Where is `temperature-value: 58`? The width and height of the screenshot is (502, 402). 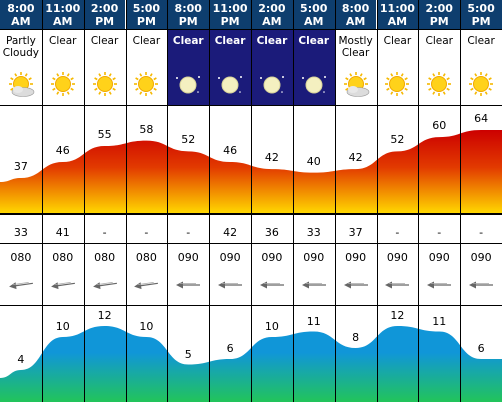
temperature-value: 58 is located at coordinates (146, 129).